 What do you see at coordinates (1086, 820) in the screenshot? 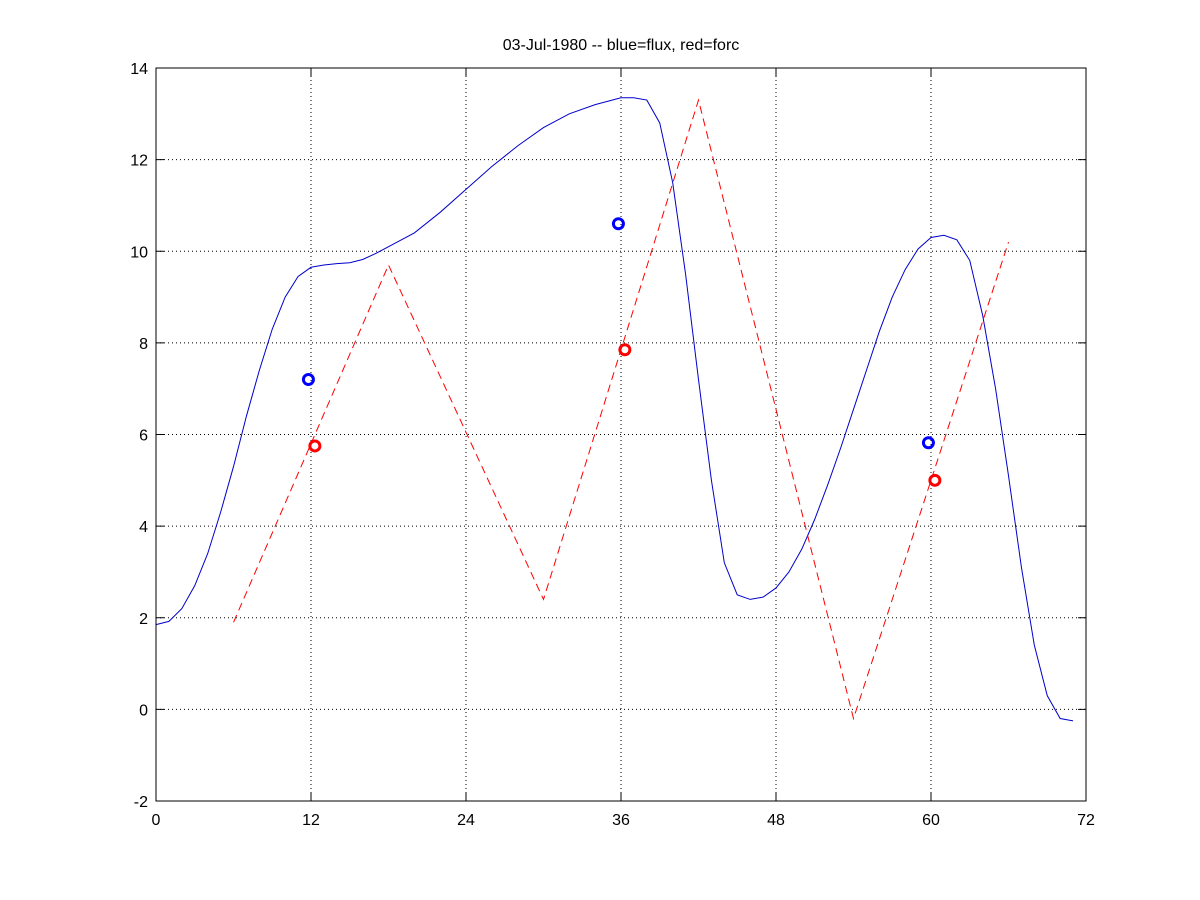
I see `x-tick-label: 72` at bounding box center [1086, 820].